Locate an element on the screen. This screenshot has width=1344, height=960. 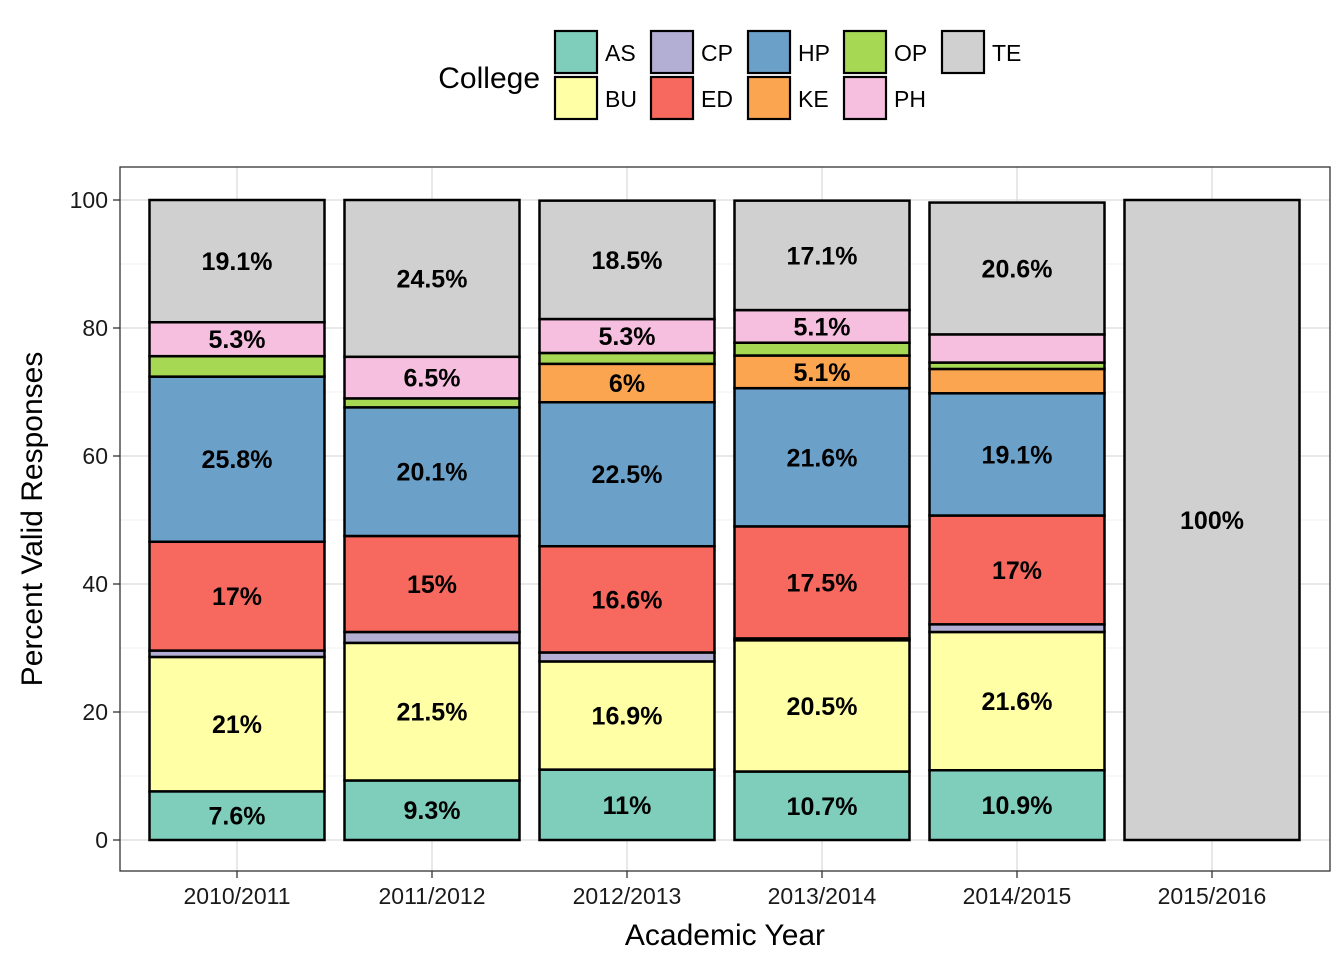
legend-key-ke is located at coordinates (769, 98).